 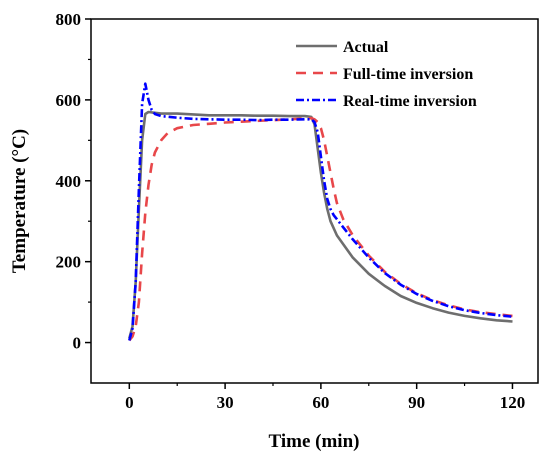 I want to click on x-tick-label: 0, so click(x=129, y=402).